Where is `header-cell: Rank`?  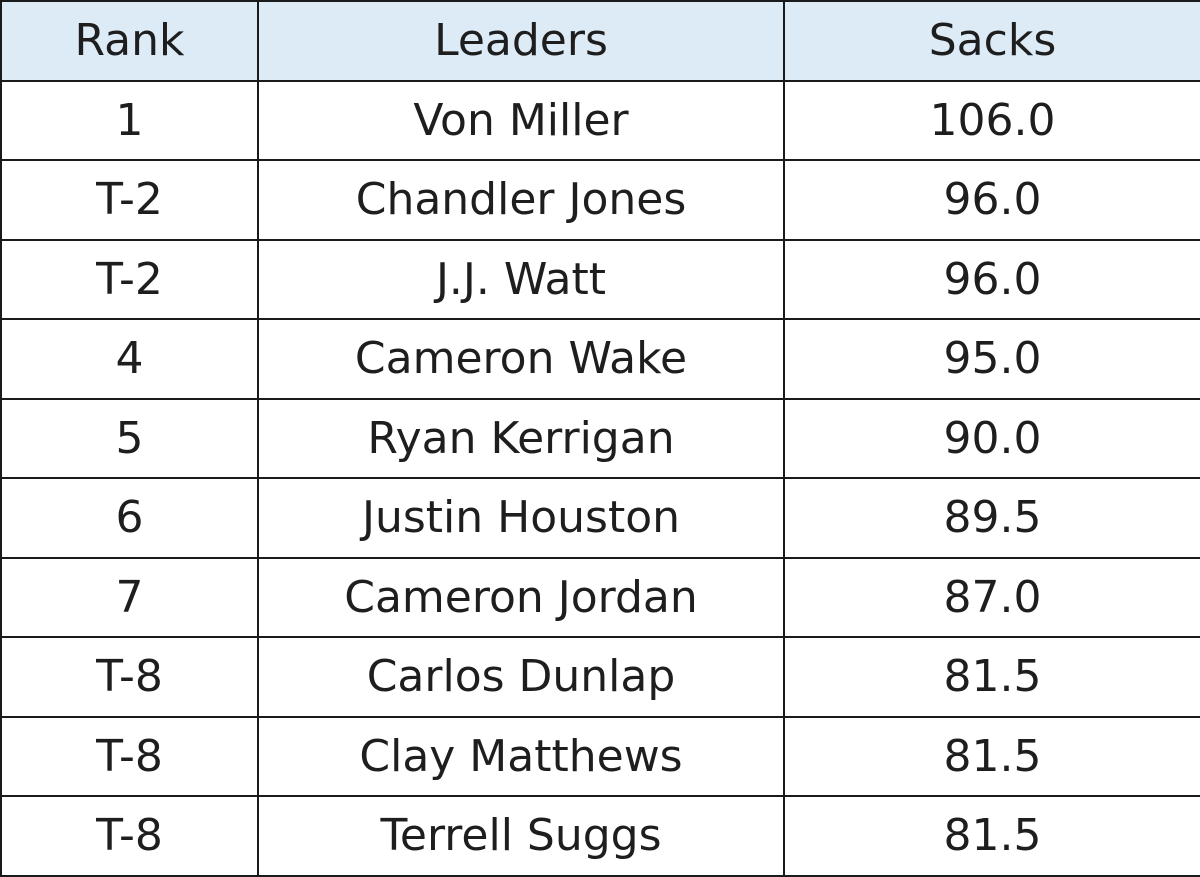 header-cell: Rank is located at coordinates (129, 41).